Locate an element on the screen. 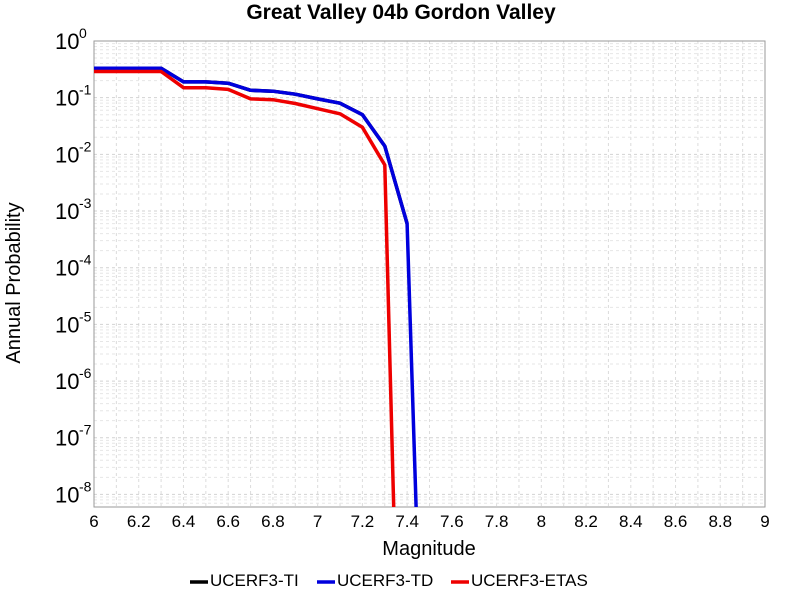 Image resolution: width=800 pixels, height=600 pixels. y-tick-label: 10 -5 is located at coordinates (73, 322).